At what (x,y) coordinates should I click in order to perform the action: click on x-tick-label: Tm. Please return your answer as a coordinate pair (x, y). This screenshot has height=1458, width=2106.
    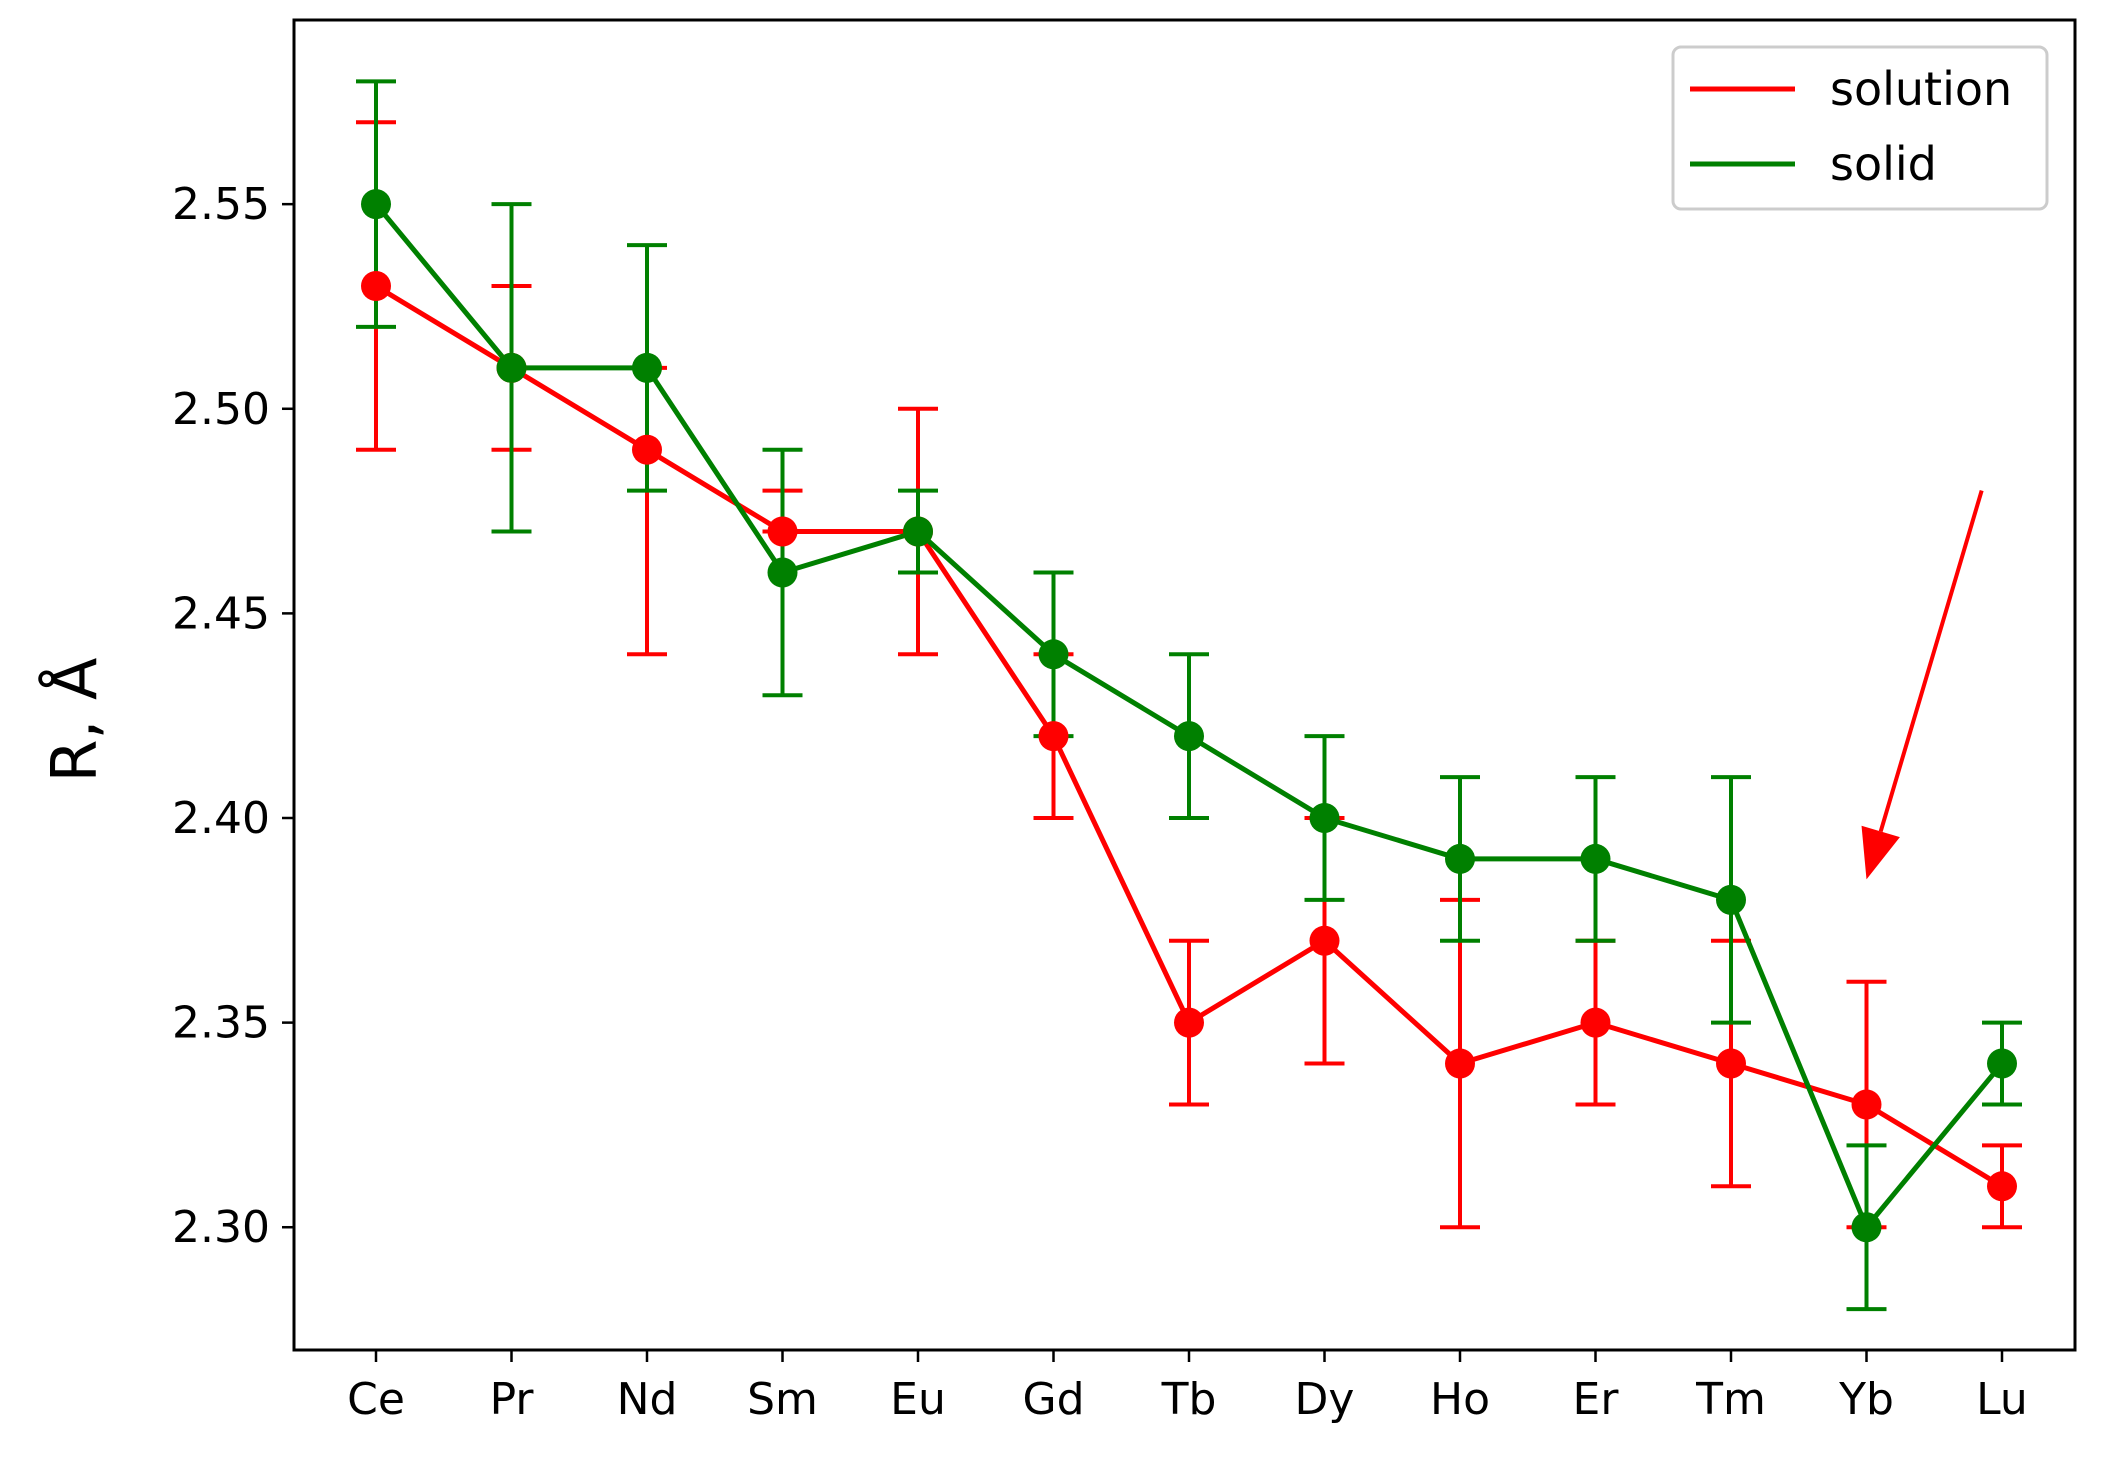
    Looking at the image, I should click on (1730, 1399).